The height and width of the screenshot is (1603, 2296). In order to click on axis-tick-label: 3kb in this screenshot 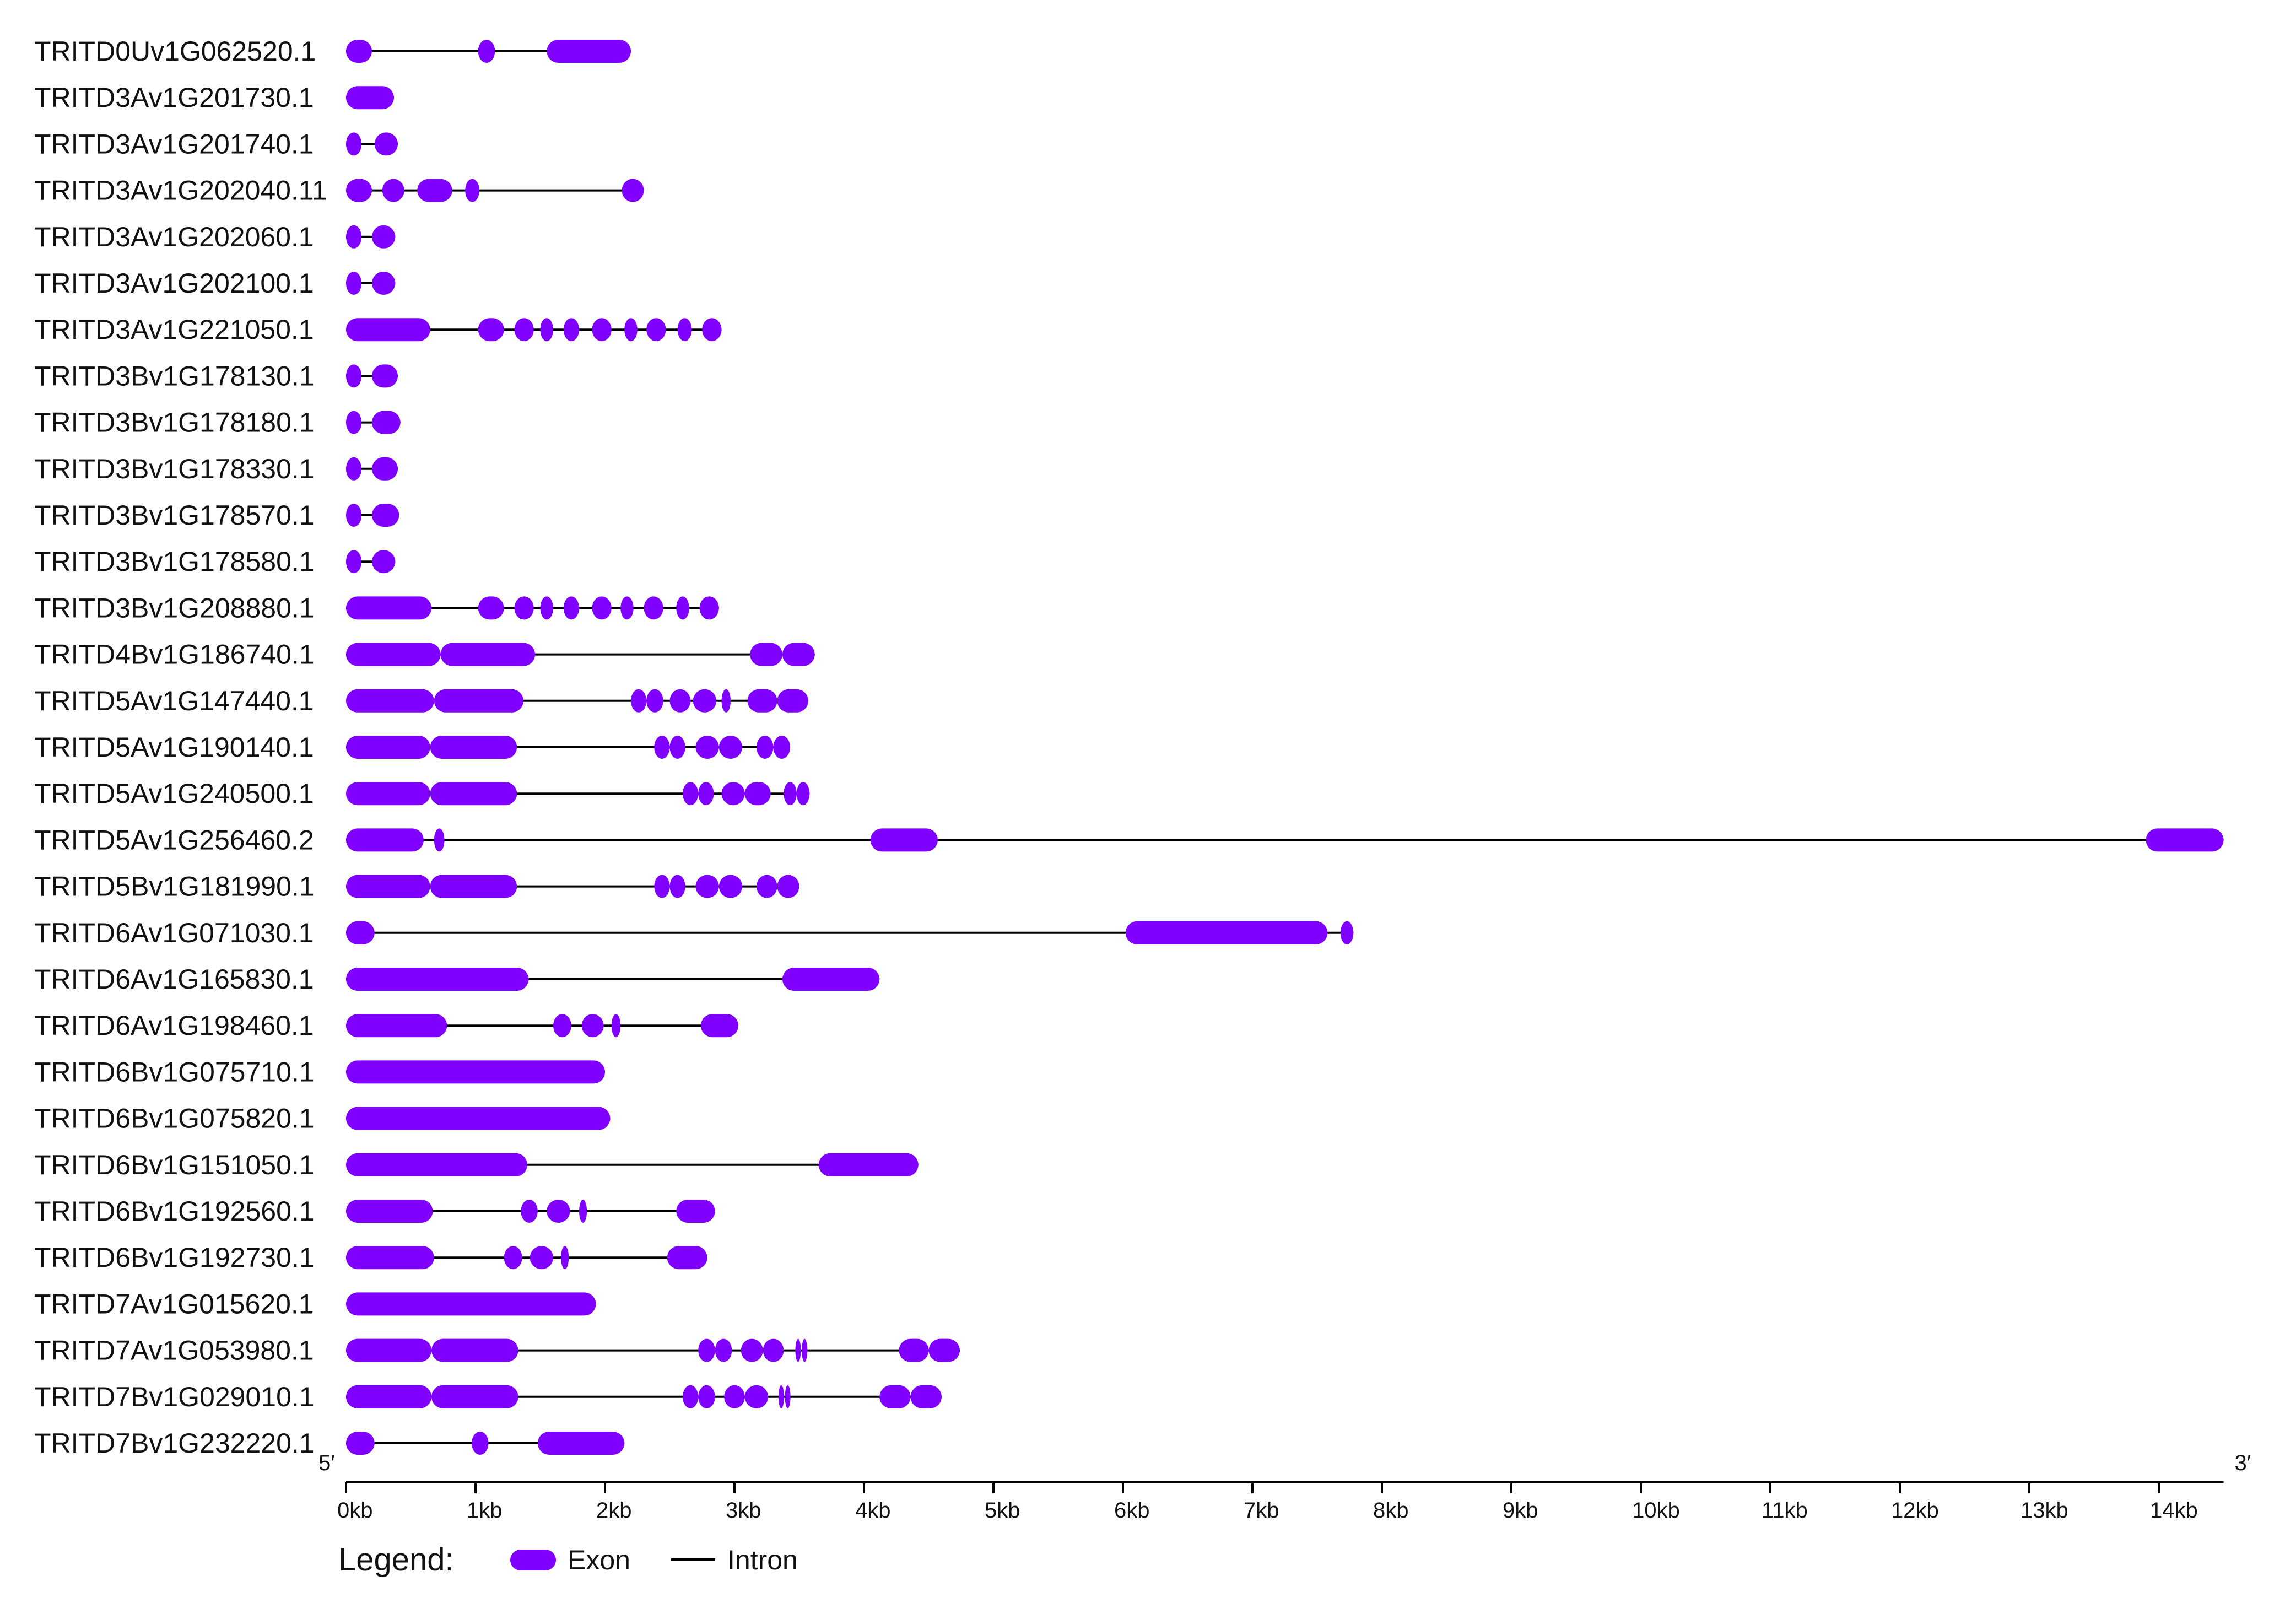, I will do `click(743, 1510)`.